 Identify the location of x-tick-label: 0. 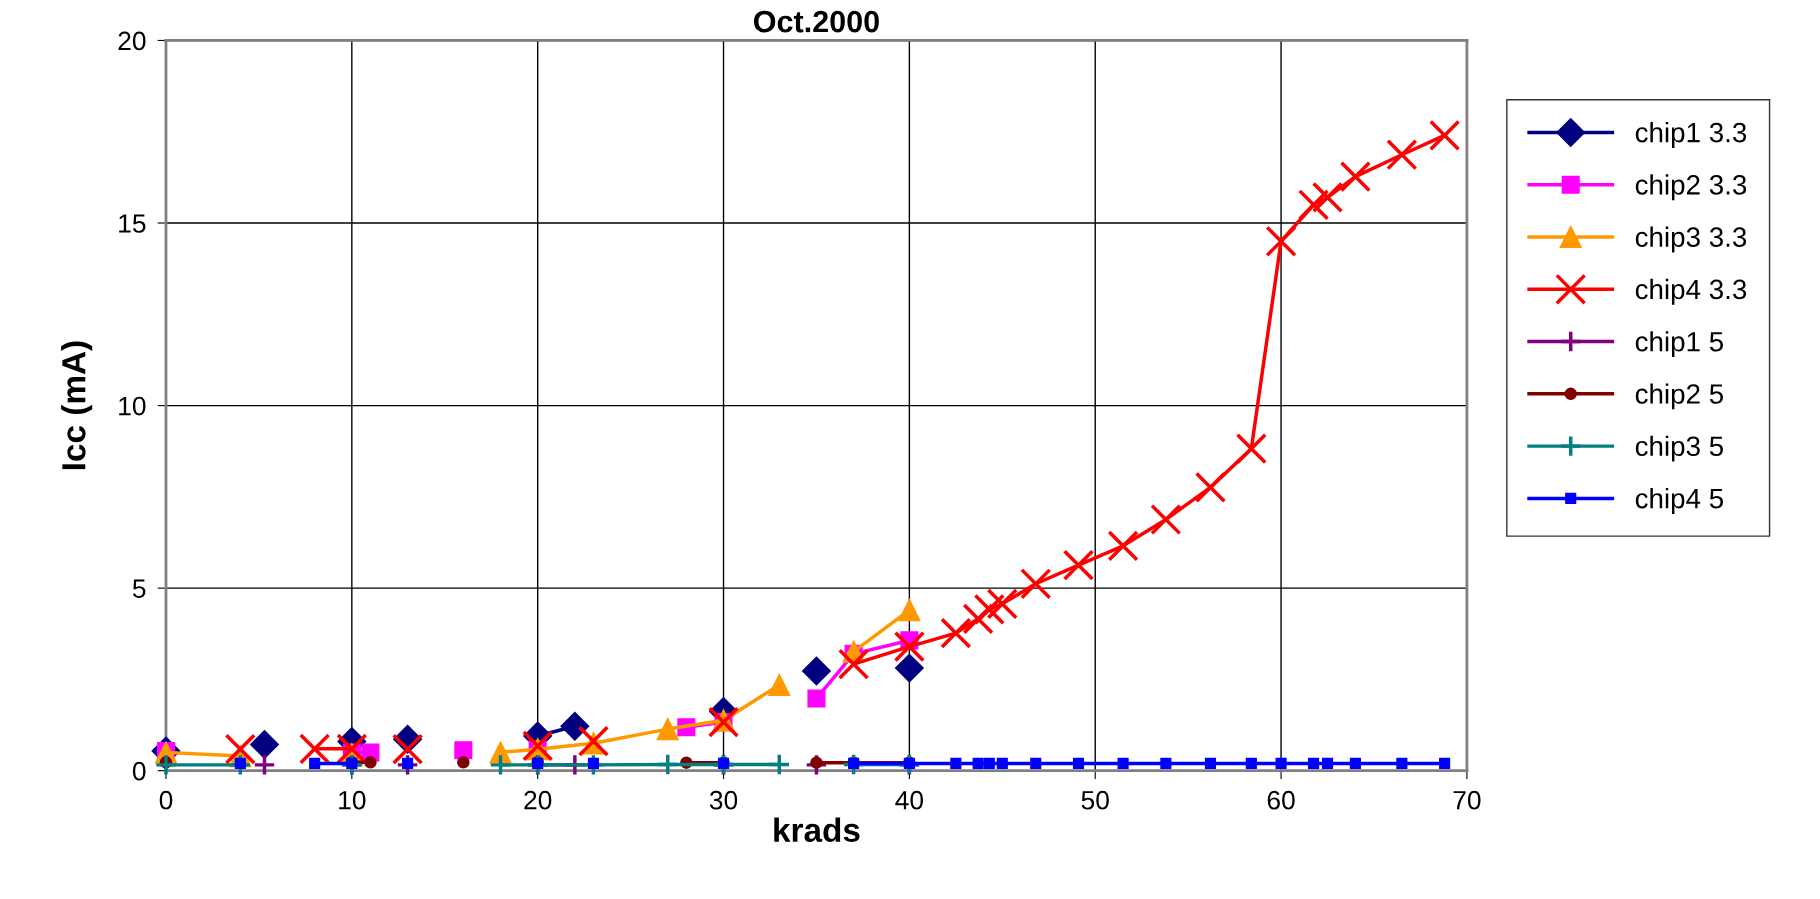
(166, 800).